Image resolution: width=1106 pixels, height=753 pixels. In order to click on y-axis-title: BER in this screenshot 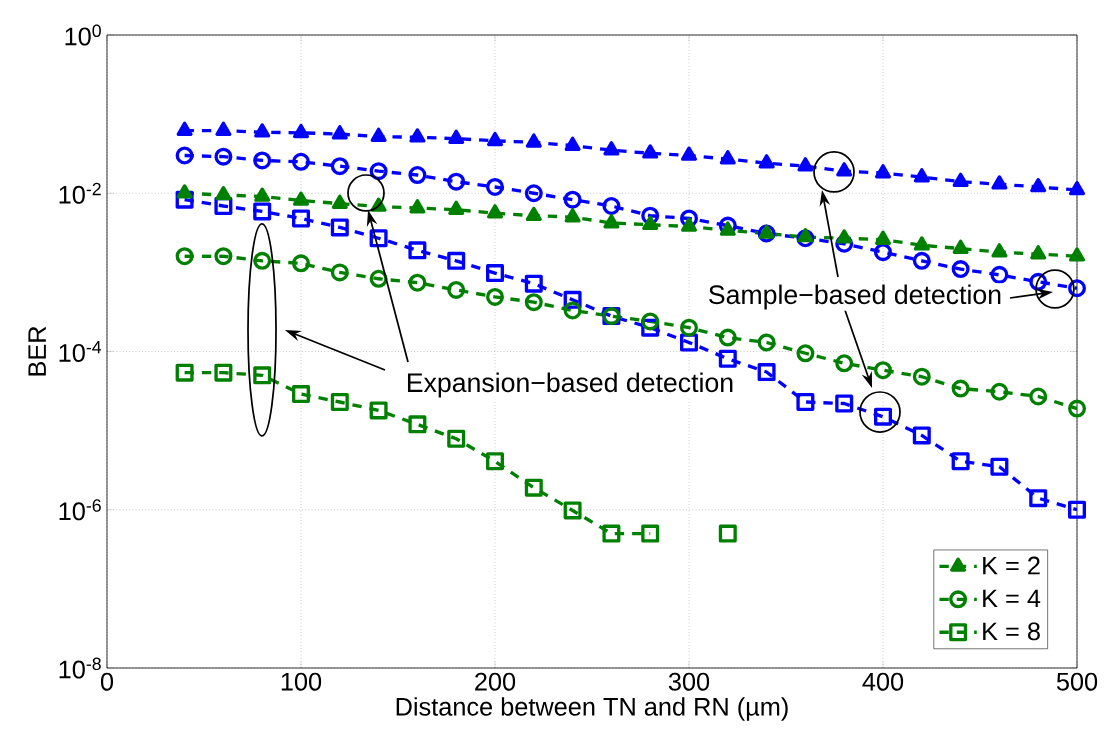, I will do `click(37, 351)`.